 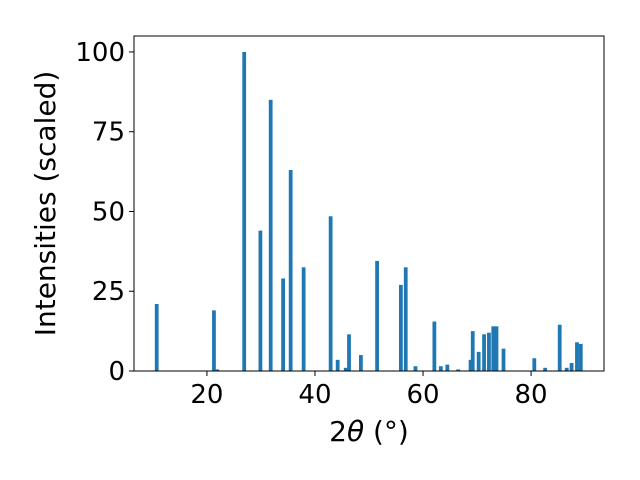 What do you see at coordinates (531, 395) in the screenshot?
I see `x-tick-label: 80` at bounding box center [531, 395].